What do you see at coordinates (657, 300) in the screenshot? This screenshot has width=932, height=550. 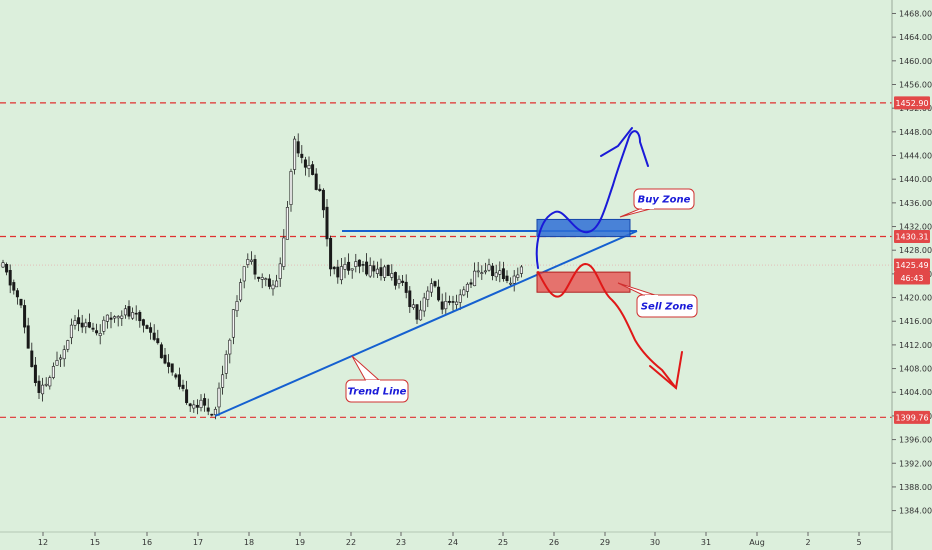 I see `sell-zone-callout: Sell Zone` at bounding box center [657, 300].